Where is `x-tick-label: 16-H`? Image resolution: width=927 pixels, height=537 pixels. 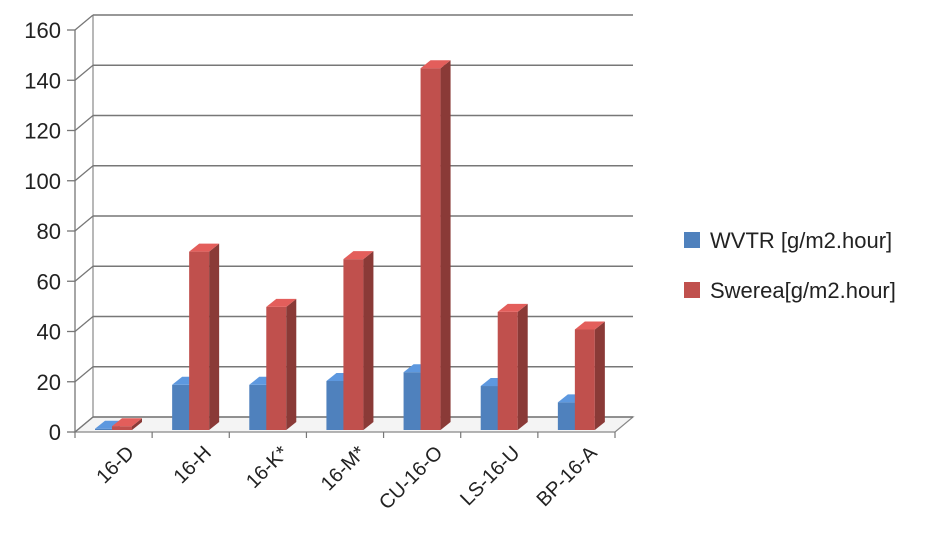 x-tick-label: 16-H is located at coordinates (193, 465).